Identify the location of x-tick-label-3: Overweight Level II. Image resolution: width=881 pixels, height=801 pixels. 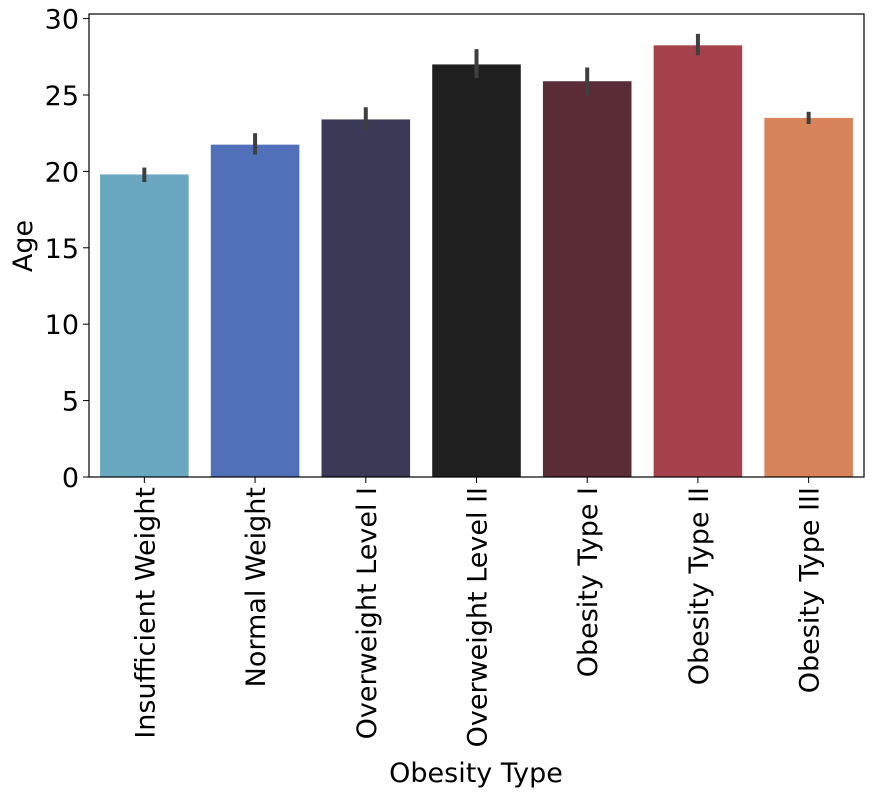
(478, 617).